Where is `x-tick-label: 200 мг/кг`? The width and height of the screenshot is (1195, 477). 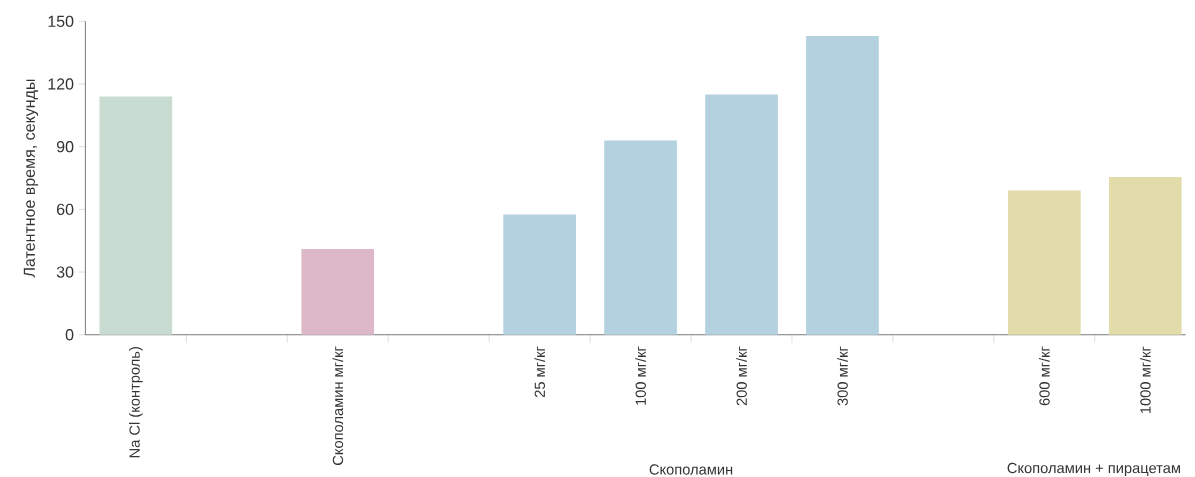
x-tick-label: 200 мг/кг is located at coordinates (741, 376).